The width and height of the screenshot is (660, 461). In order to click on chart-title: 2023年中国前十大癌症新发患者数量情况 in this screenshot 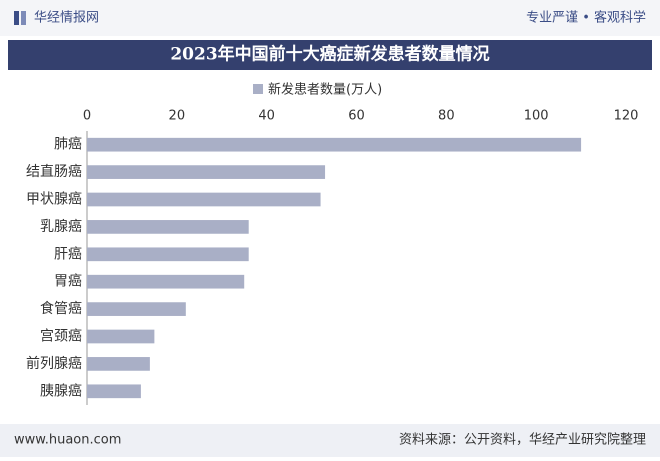, I will do `click(329, 54)`.